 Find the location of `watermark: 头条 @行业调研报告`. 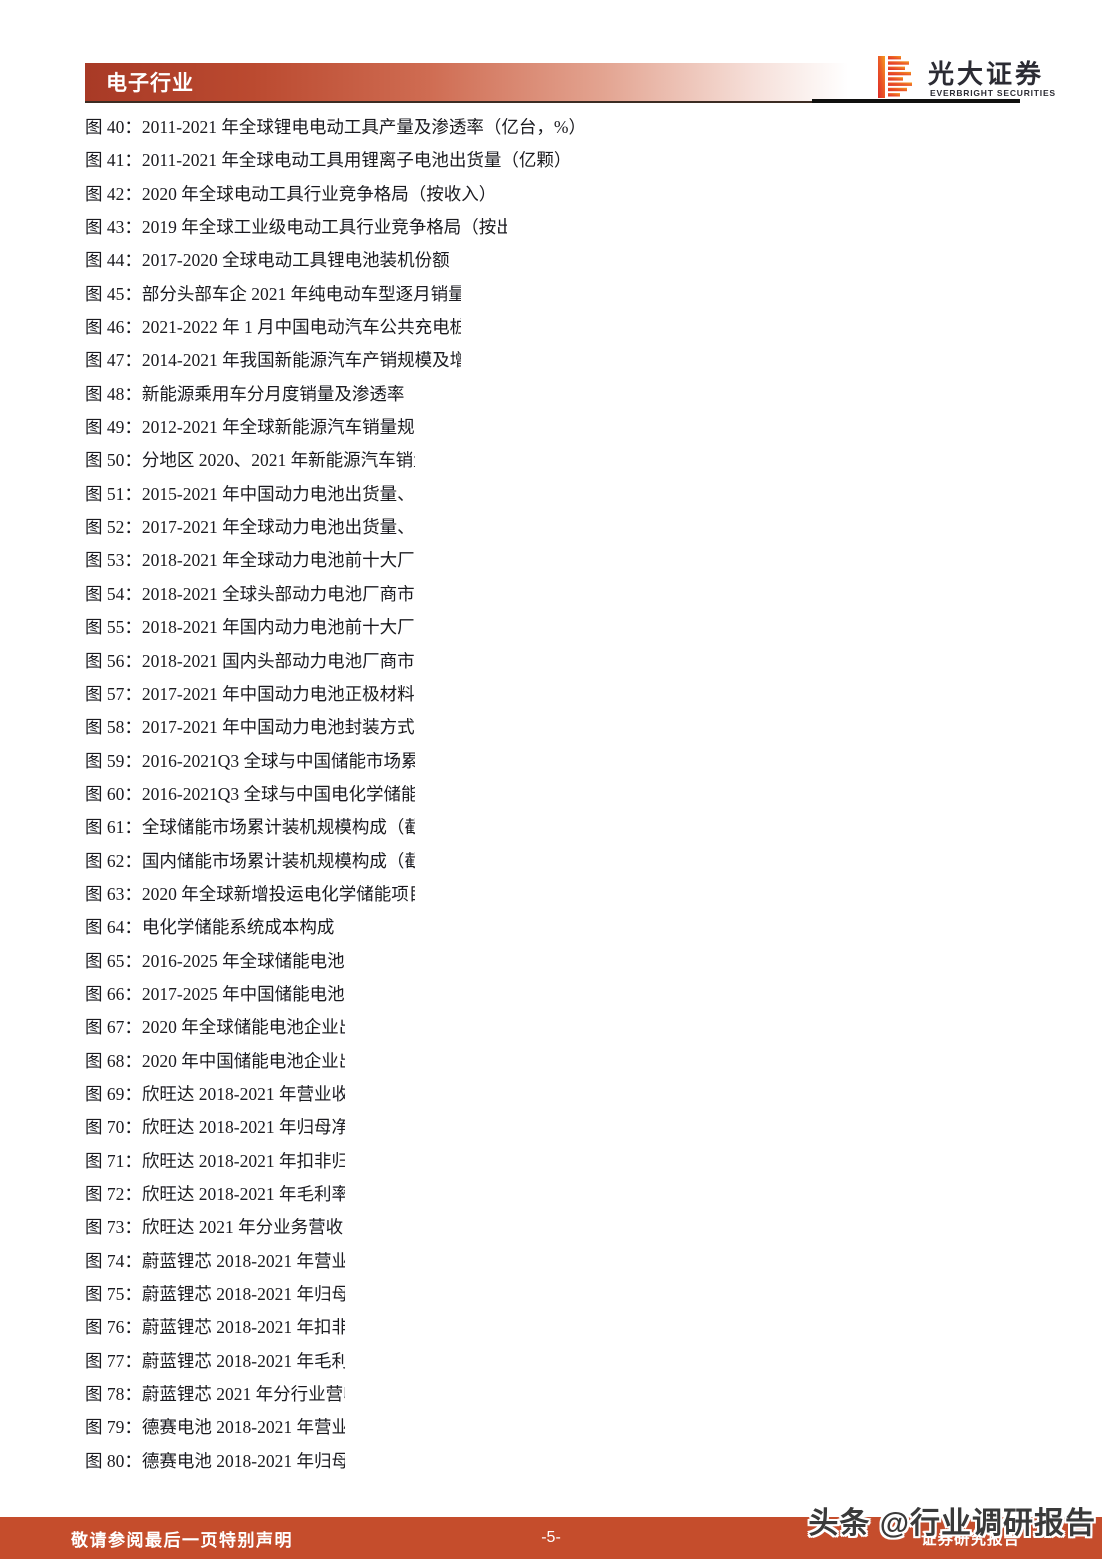

watermark: 头条 @行业调研报告 is located at coordinates (952, 1523).